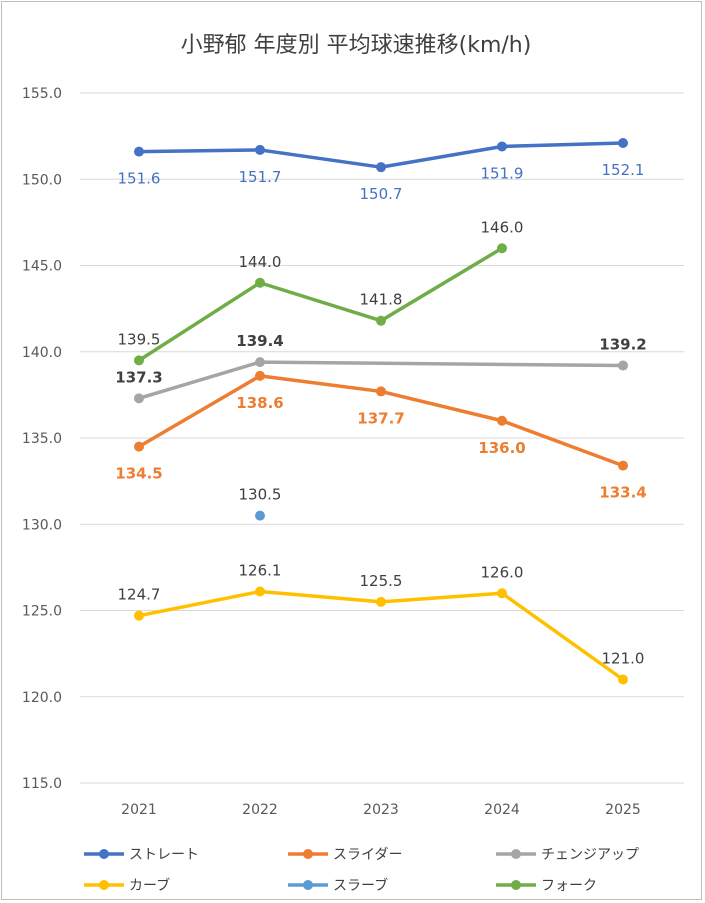 Image resolution: width=705 pixels, height=903 pixels. What do you see at coordinates (260, 495) in the screenshot?
I see `data-label: 130.5` at bounding box center [260, 495].